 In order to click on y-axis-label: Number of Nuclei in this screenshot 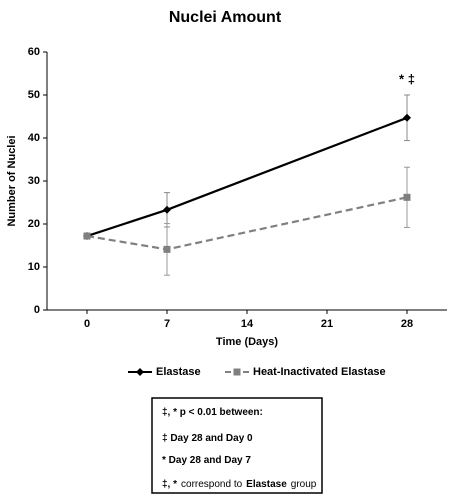, I will do `click(12, 180)`.